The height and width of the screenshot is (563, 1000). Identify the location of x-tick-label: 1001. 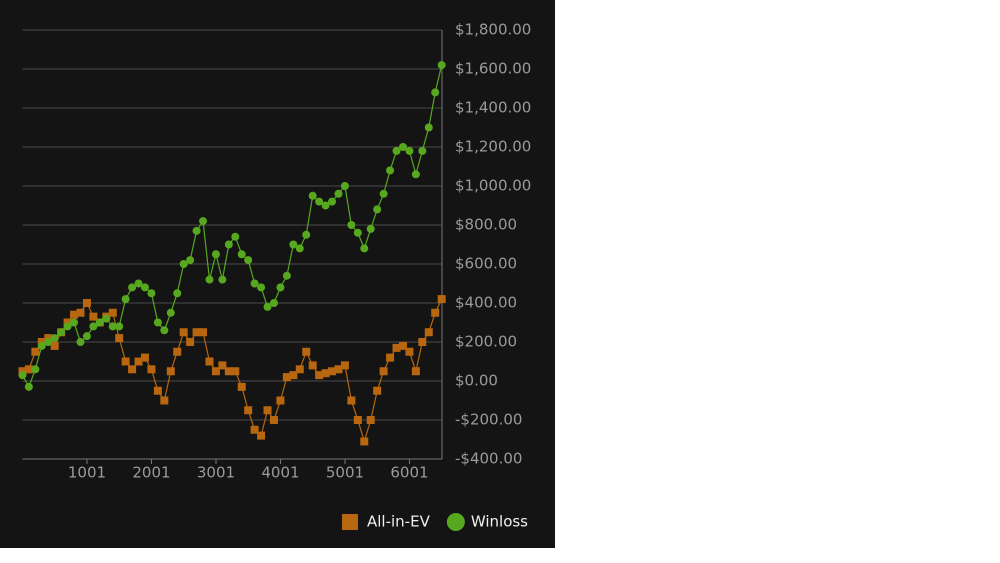
(87, 473).